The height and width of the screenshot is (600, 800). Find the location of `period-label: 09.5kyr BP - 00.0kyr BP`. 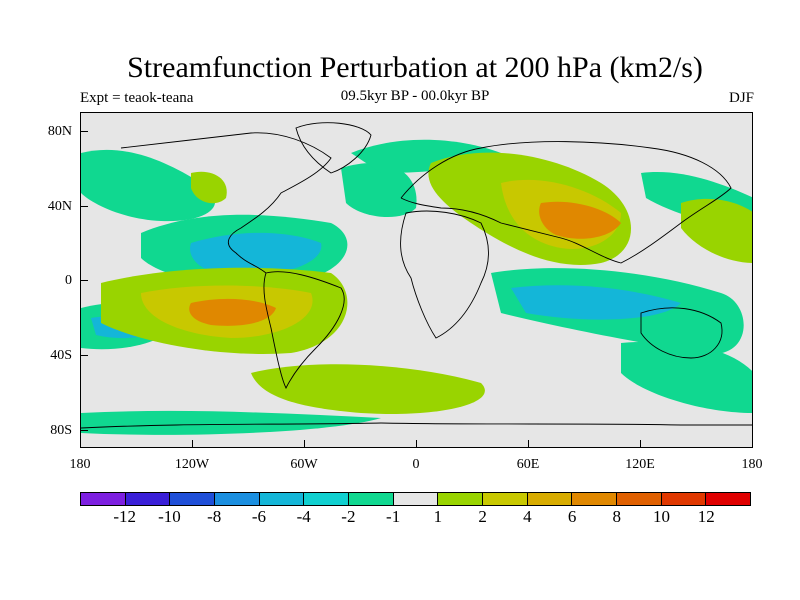

period-label: 09.5kyr BP - 00.0kyr BP is located at coordinates (415, 96).